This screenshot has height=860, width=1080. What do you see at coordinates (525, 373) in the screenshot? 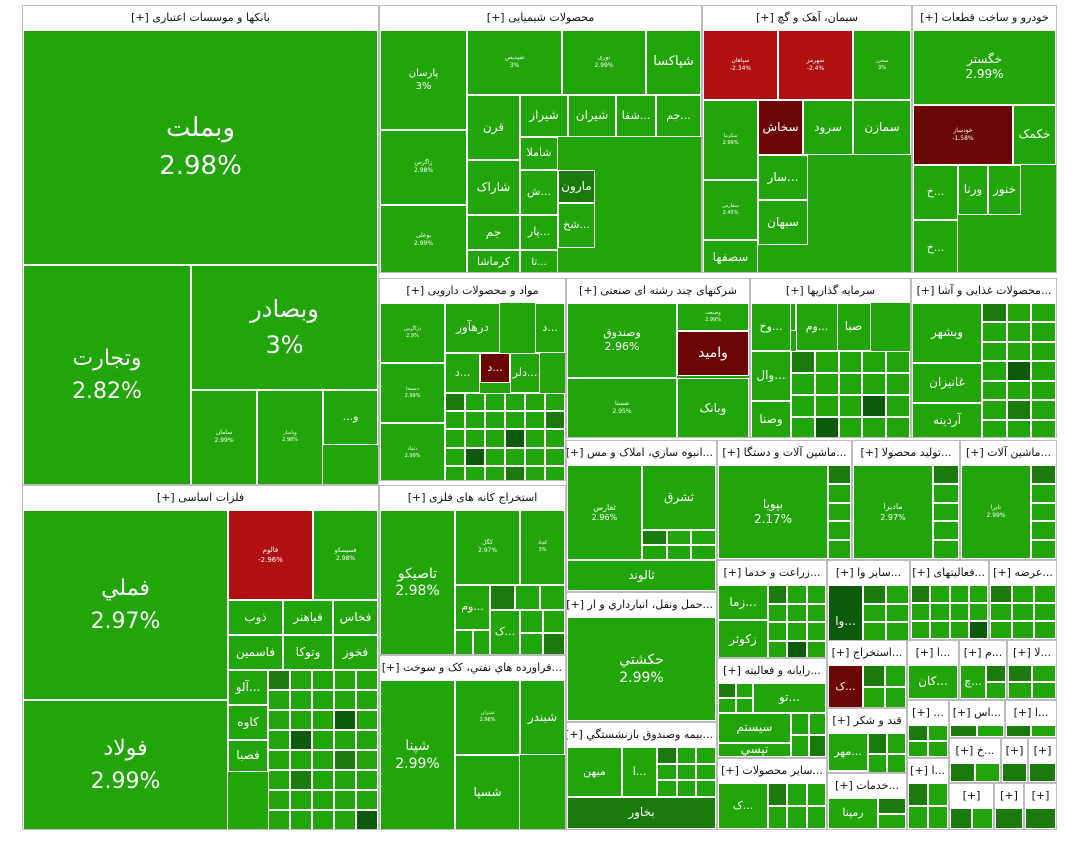
I see `stock-tile: ...دلر` at bounding box center [525, 373].